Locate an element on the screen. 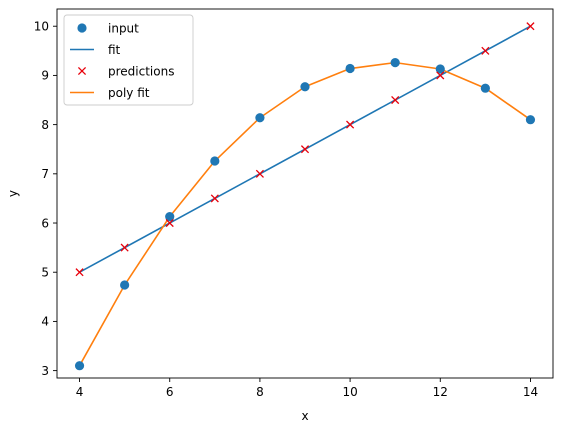 The image size is (562, 432). x-axis-label: x is located at coordinates (304, 416).